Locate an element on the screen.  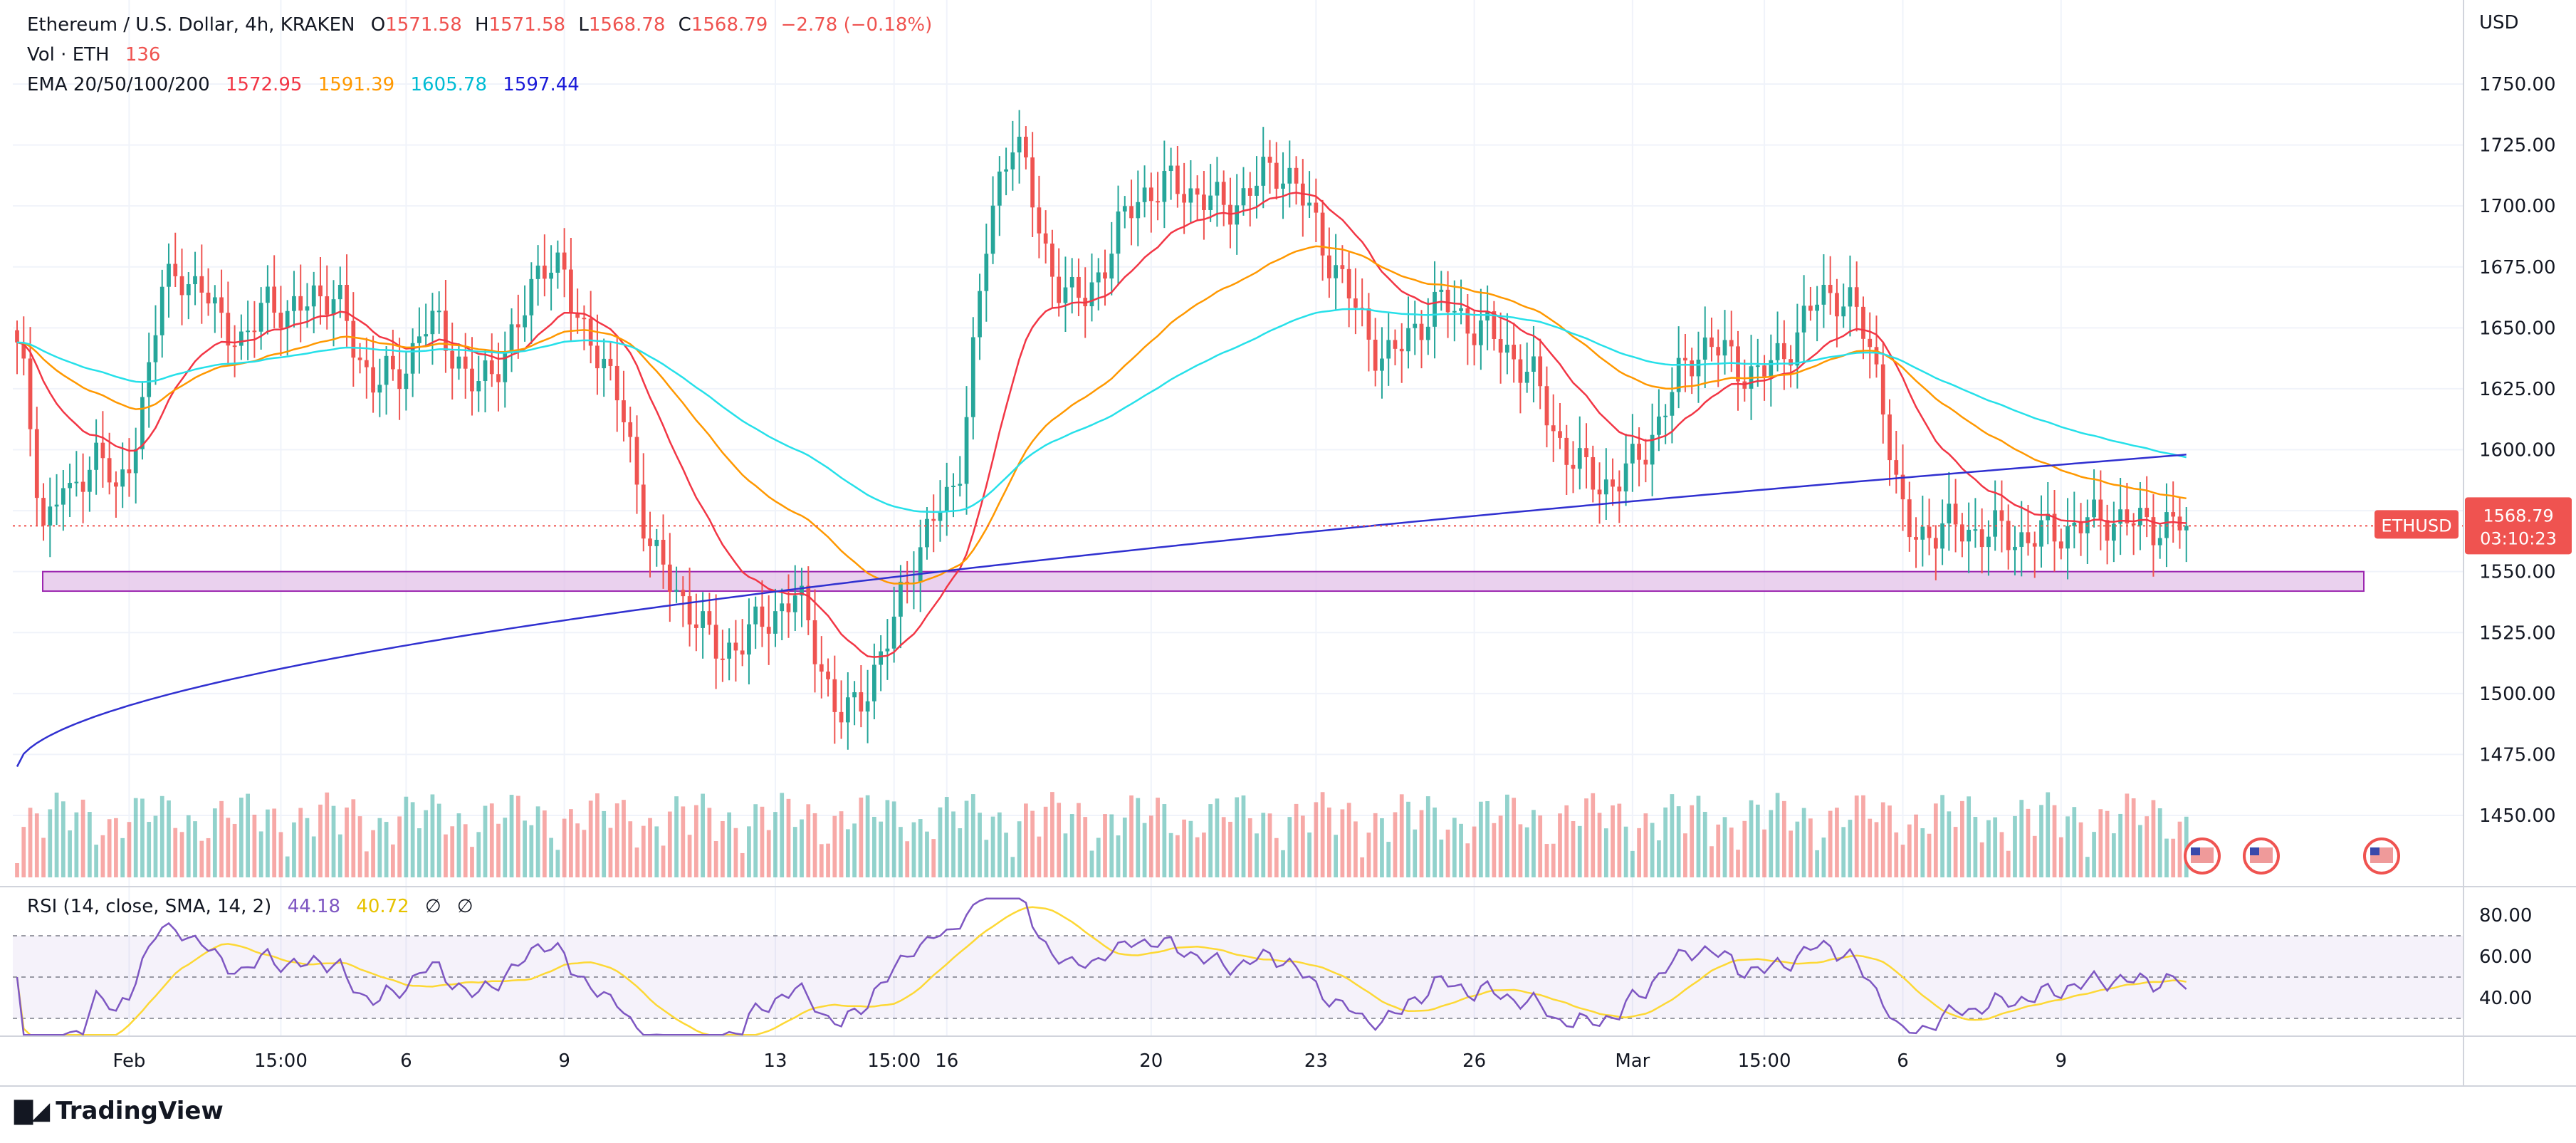
low-label: L is located at coordinates (583, 25).